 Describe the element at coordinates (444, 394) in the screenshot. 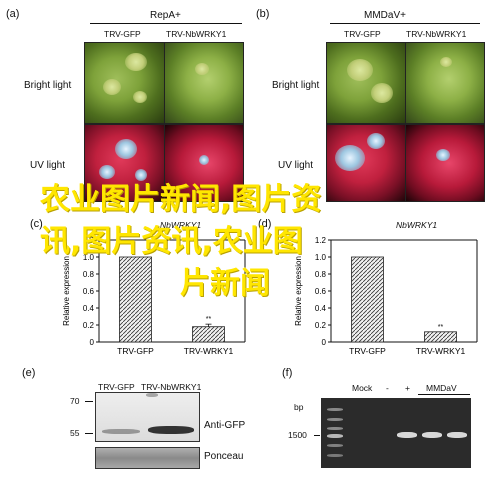

I see `mmdav-rule` at that location.